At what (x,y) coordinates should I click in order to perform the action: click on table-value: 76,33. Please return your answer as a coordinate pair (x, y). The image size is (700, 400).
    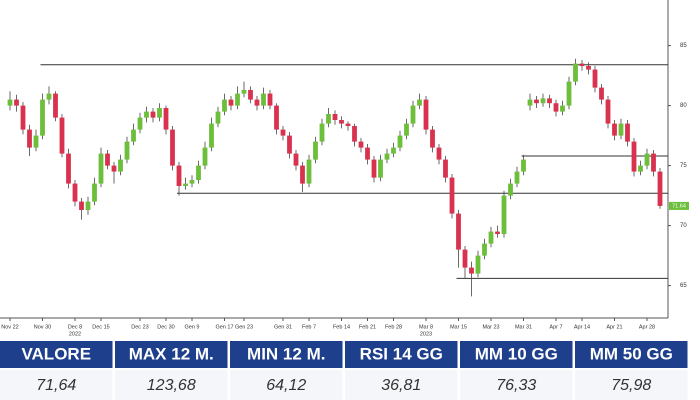
    Looking at the image, I should click on (516, 385).